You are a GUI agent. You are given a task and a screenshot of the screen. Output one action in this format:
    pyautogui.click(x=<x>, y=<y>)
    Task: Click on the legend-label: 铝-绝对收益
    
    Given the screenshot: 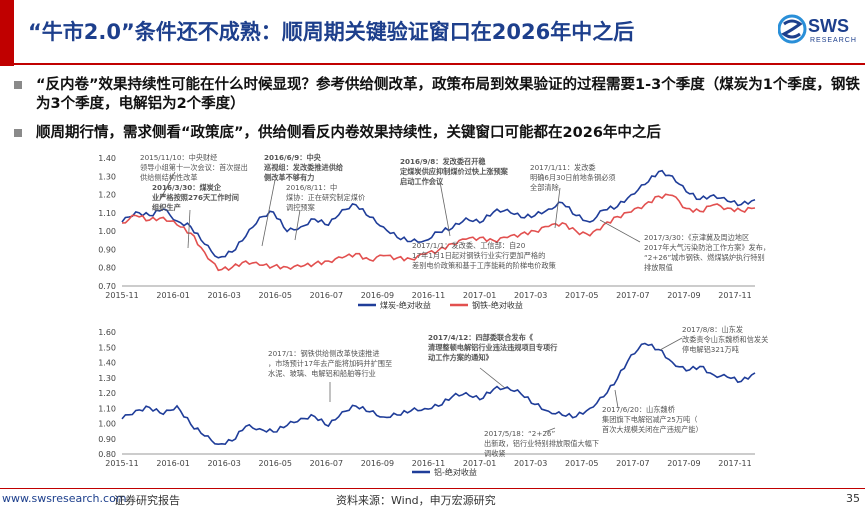 What is the action you would take?
    pyautogui.click(x=455, y=472)
    